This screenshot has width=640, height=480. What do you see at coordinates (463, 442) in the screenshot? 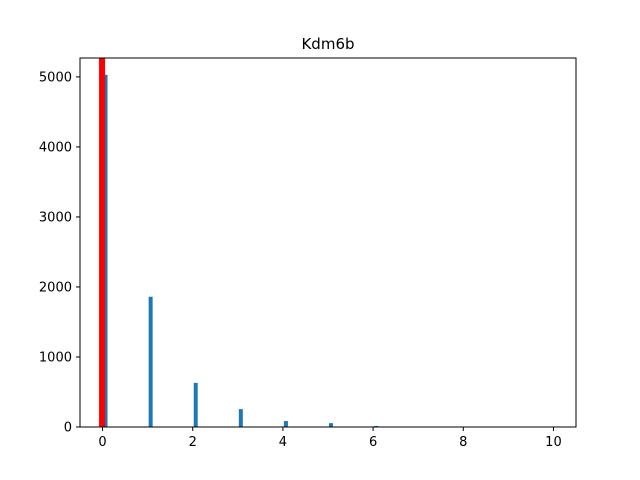
I see `x-tick-label: 8` at bounding box center [463, 442].